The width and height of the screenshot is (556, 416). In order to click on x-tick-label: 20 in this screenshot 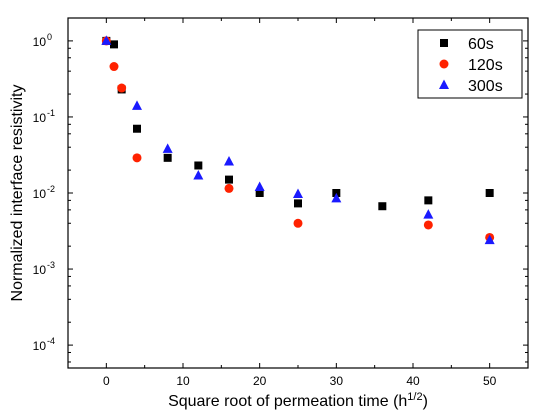, I will do `click(260, 381)`.